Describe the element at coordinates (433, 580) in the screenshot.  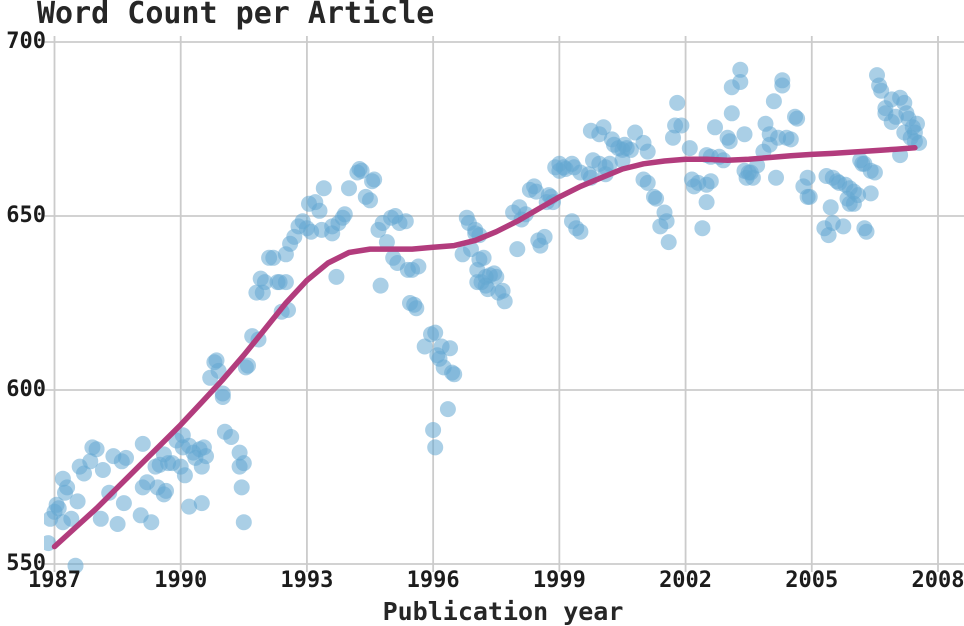
I see `x-tick-label: 1996` at that location.